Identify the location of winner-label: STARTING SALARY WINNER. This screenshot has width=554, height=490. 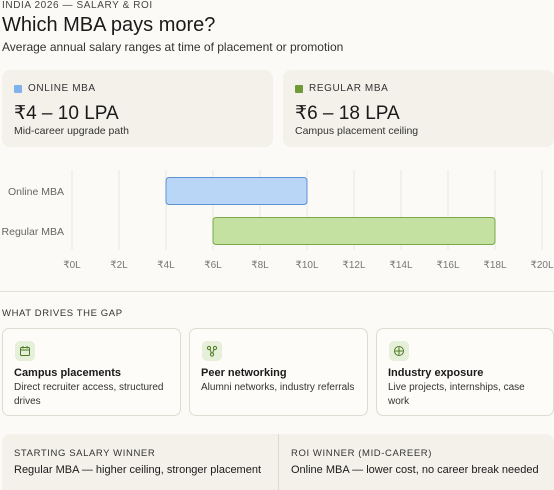
(85, 453).